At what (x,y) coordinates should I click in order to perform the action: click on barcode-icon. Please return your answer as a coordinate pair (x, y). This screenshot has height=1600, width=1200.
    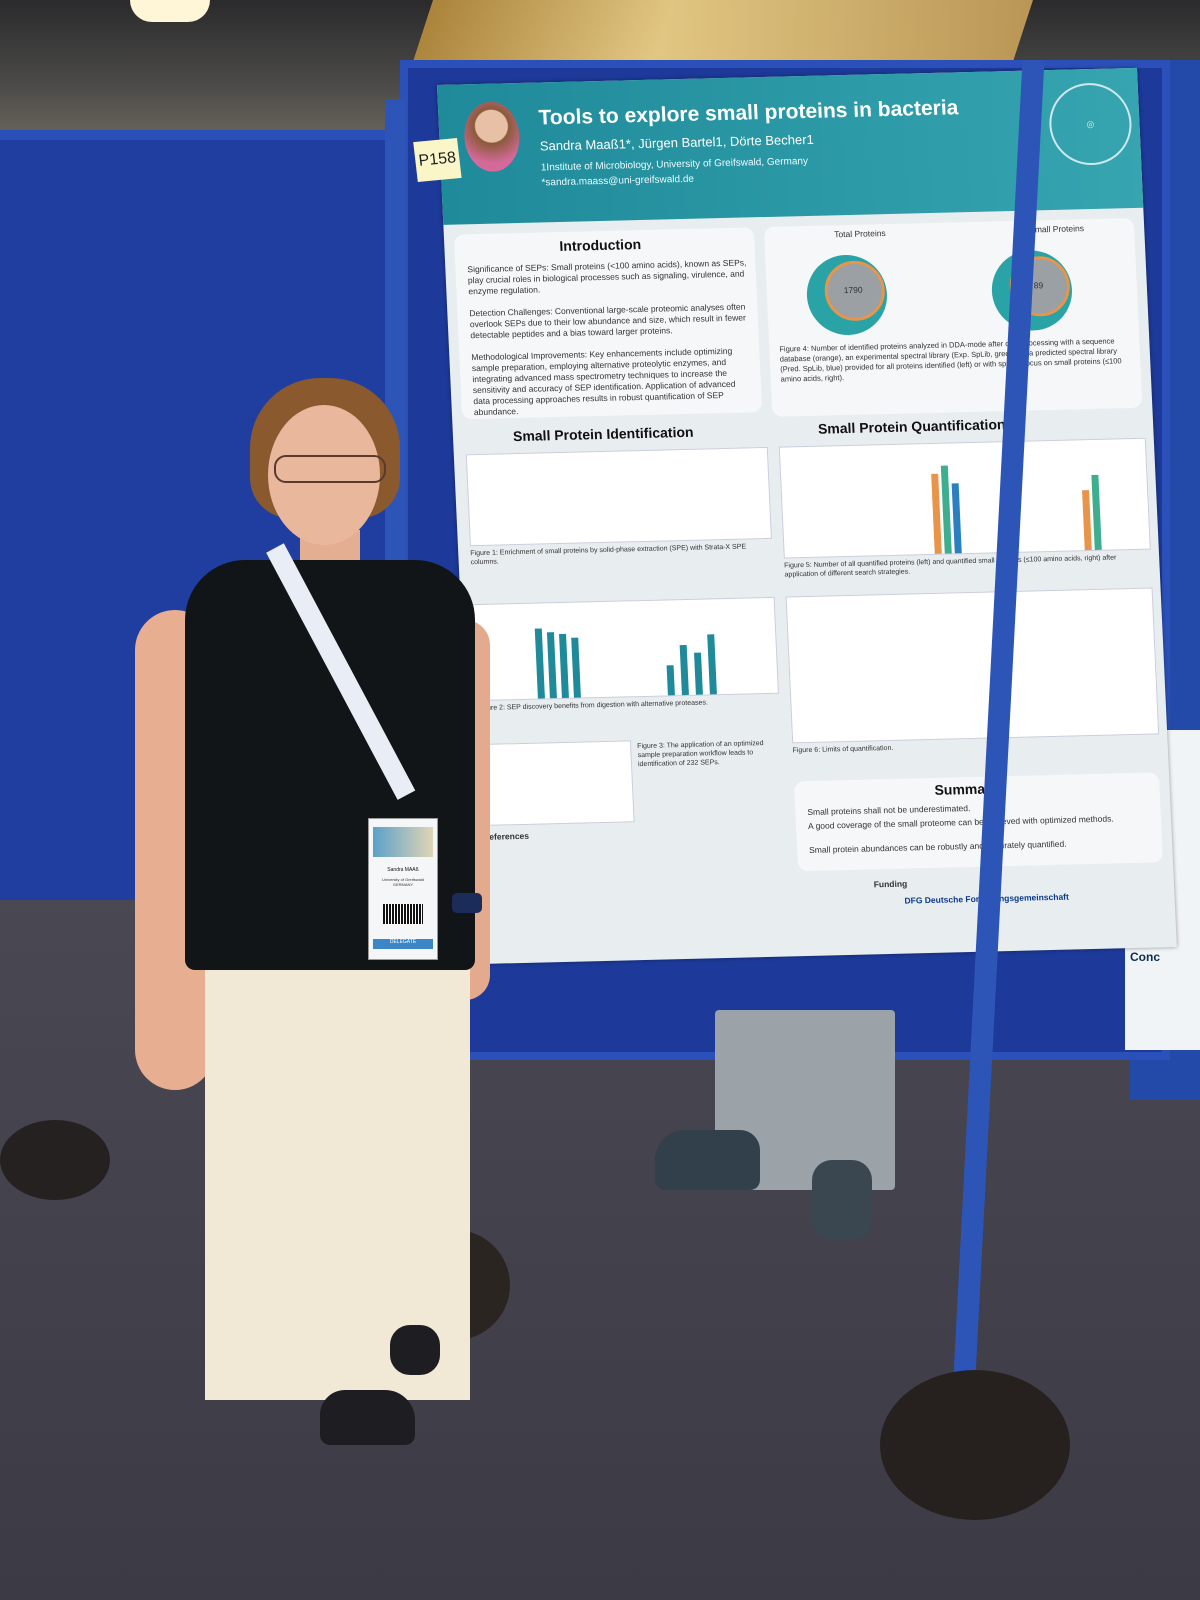
    Looking at the image, I should click on (403, 914).